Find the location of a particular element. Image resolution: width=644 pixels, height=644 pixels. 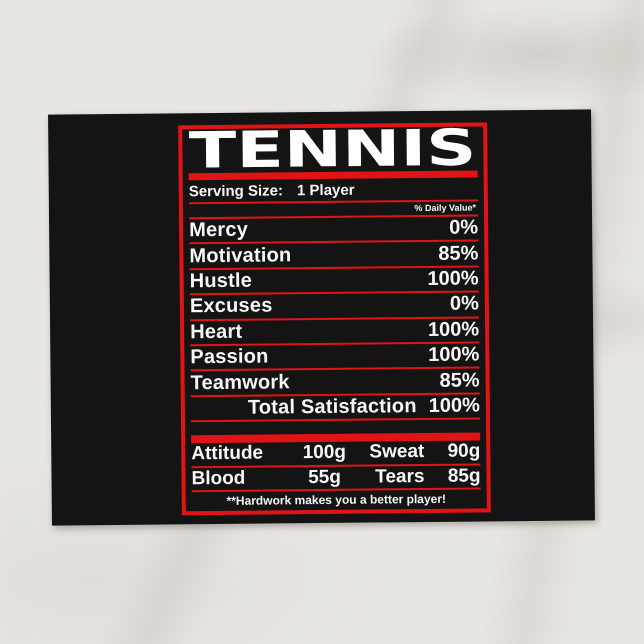

stat-row: Heart 100% is located at coordinates (335, 332).